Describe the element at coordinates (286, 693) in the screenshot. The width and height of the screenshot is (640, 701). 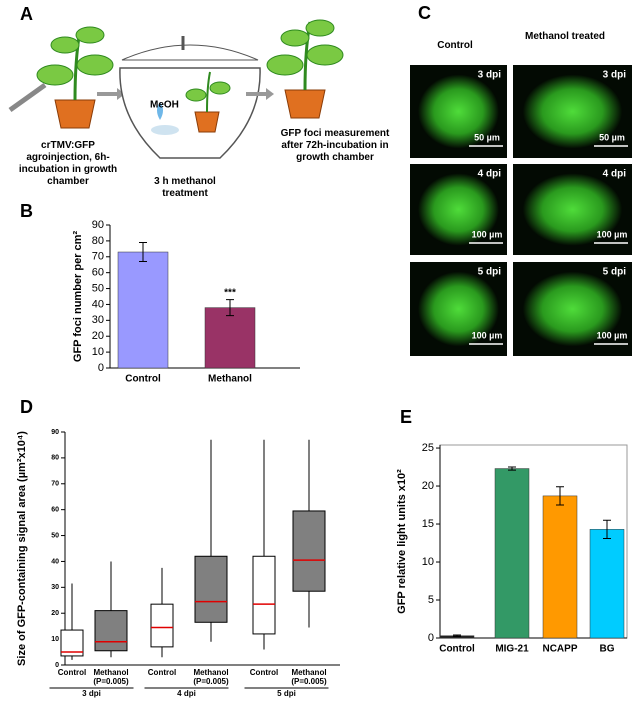
I see `group-label: 5 dpi` at that location.